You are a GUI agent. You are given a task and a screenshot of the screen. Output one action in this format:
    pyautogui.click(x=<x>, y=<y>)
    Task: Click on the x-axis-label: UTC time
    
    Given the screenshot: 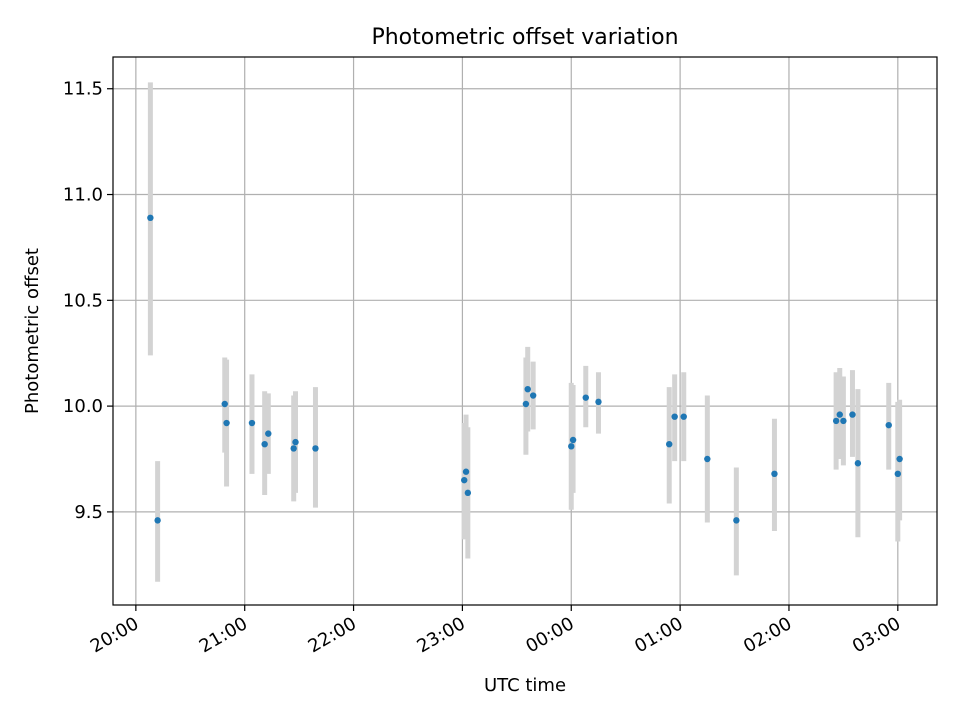 What is the action you would take?
    pyautogui.click(x=525, y=685)
    